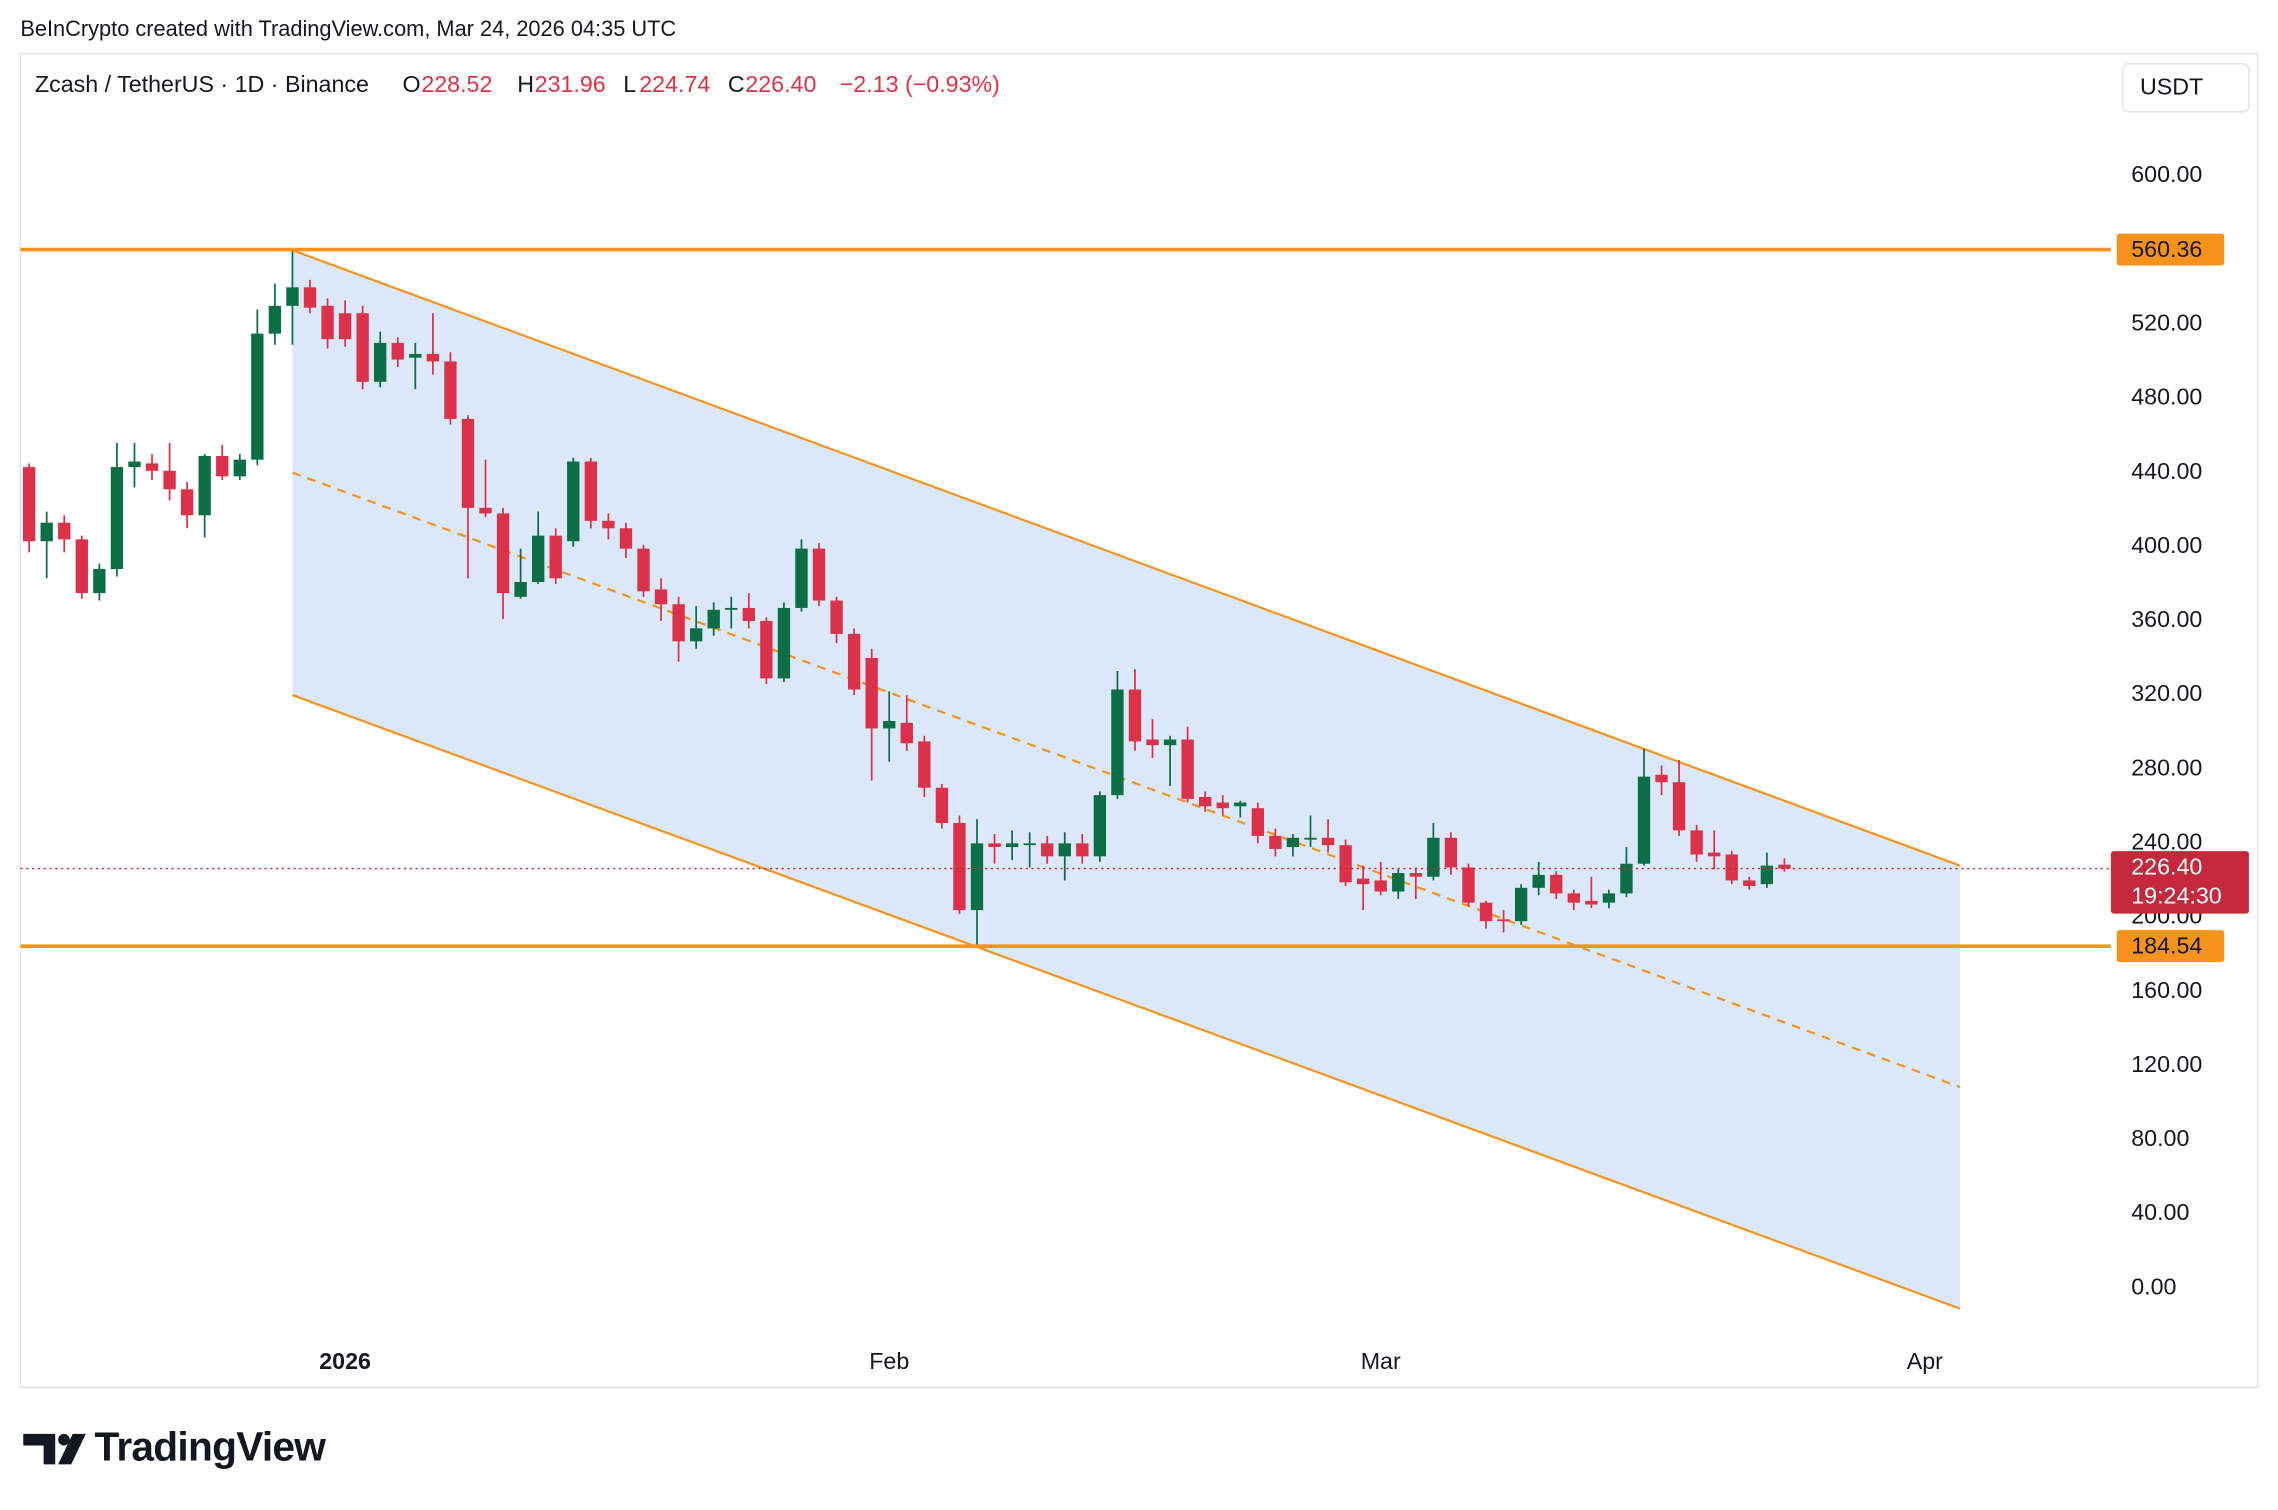  Describe the element at coordinates (780, 84) in the screenshot. I see `legend-value: 226.40` at that location.